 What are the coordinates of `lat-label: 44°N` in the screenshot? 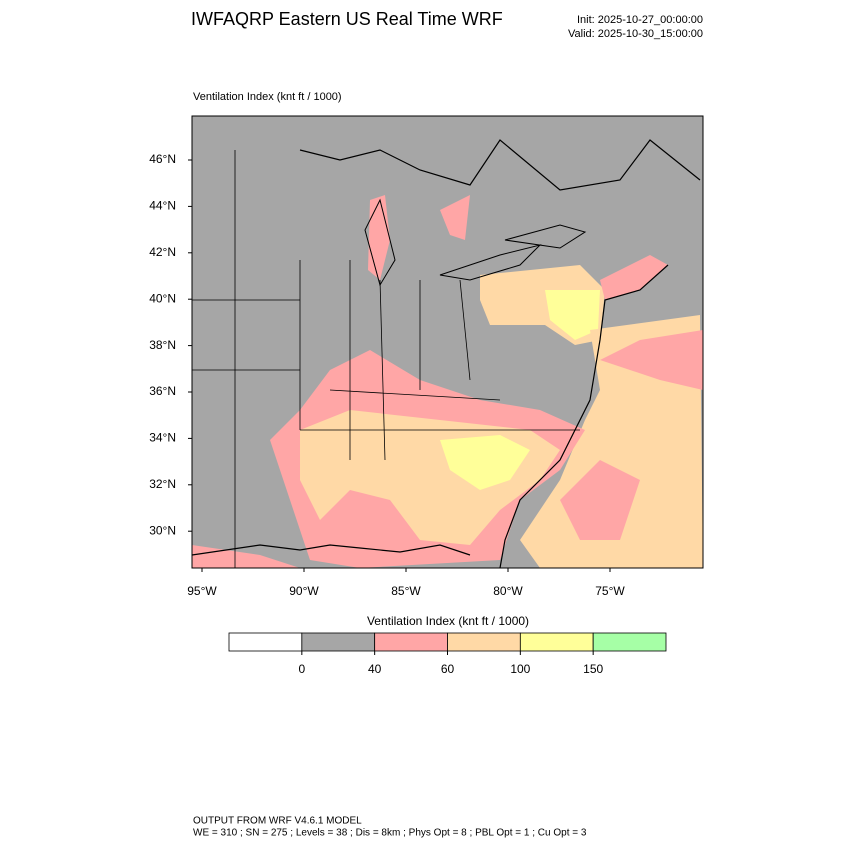 It's located at (162, 206).